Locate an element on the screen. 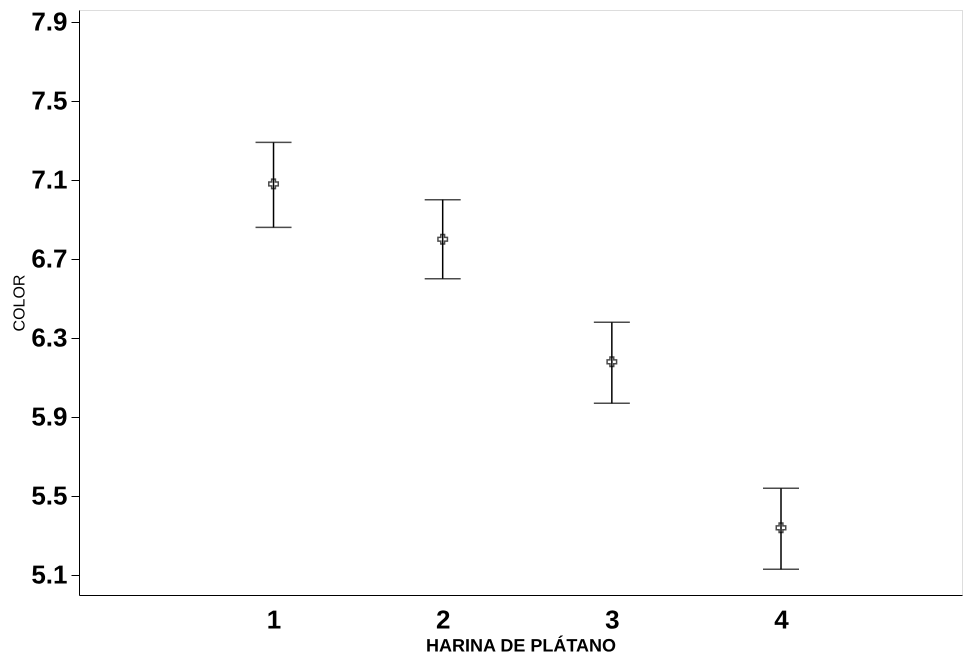  y-tick-label: 7.9 is located at coordinates (49, 21).